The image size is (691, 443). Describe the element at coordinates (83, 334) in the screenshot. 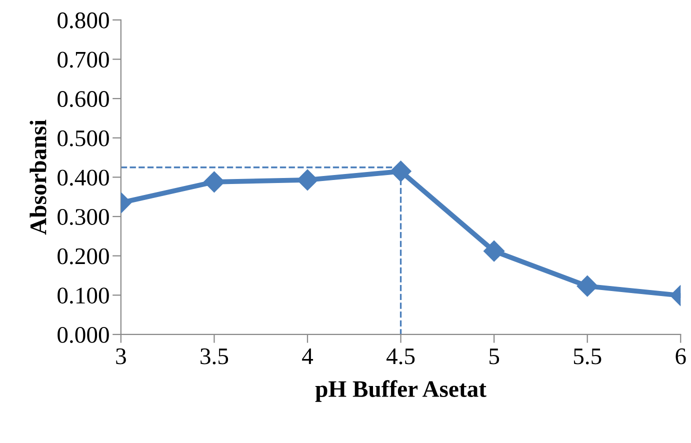

I see `y-tick-label: 0.000` at that location.